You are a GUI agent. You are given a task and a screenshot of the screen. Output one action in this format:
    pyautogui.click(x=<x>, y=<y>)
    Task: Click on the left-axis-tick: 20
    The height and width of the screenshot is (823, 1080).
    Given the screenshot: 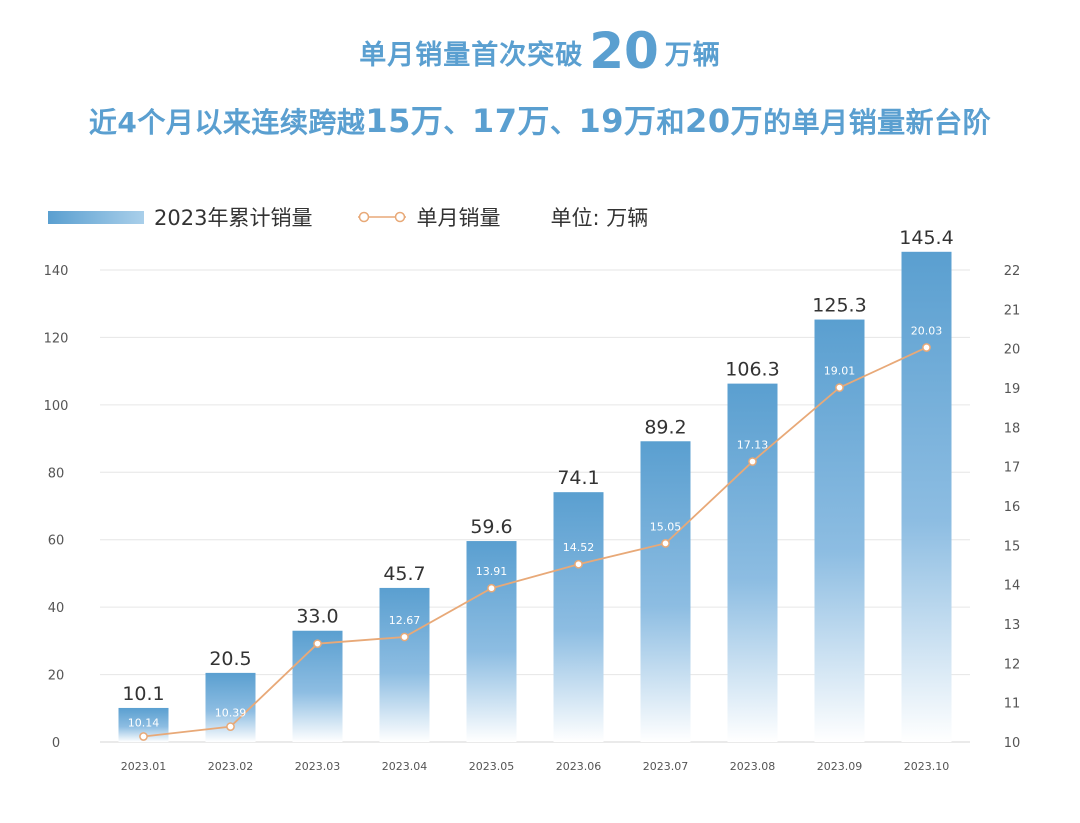 What is the action you would take?
    pyautogui.click(x=56, y=676)
    